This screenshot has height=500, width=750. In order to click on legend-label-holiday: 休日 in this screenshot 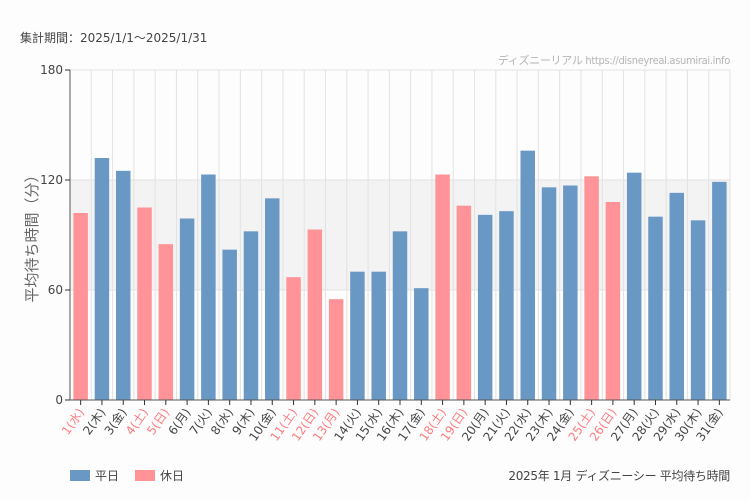, I will do `click(172, 476)`.